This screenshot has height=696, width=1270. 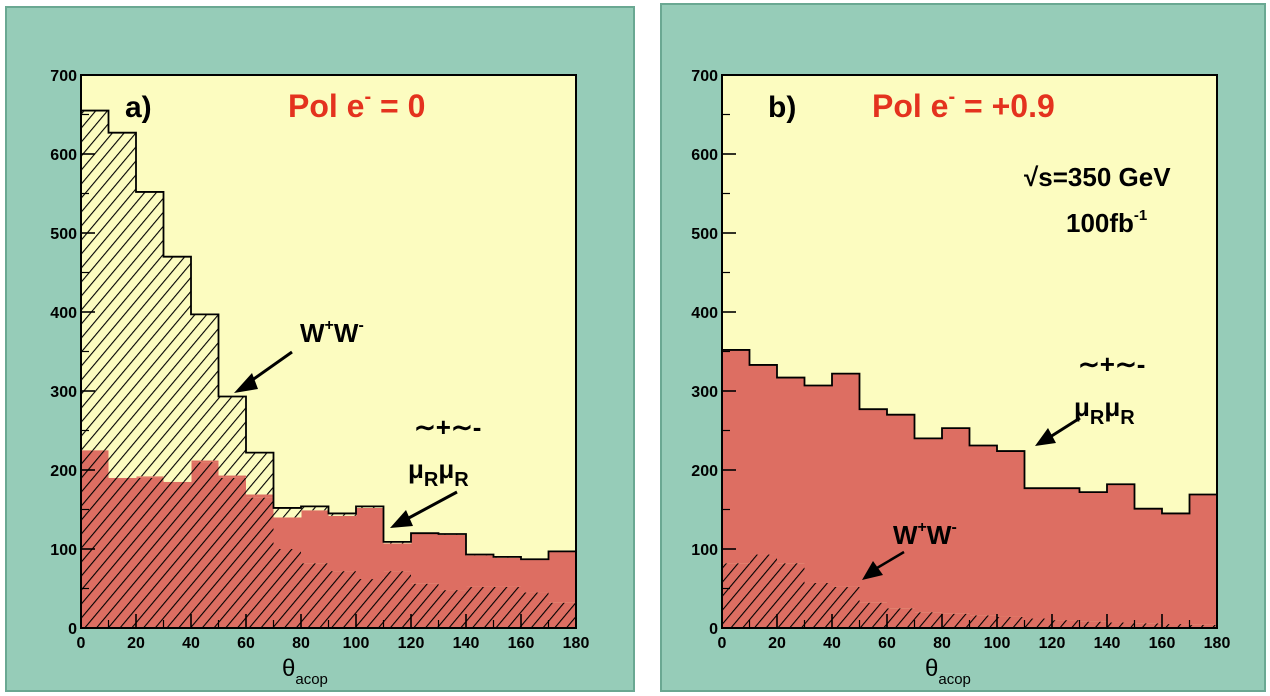 I want to click on panel-a-smuon-accents: ∼+∼-, so click(x=447, y=427).